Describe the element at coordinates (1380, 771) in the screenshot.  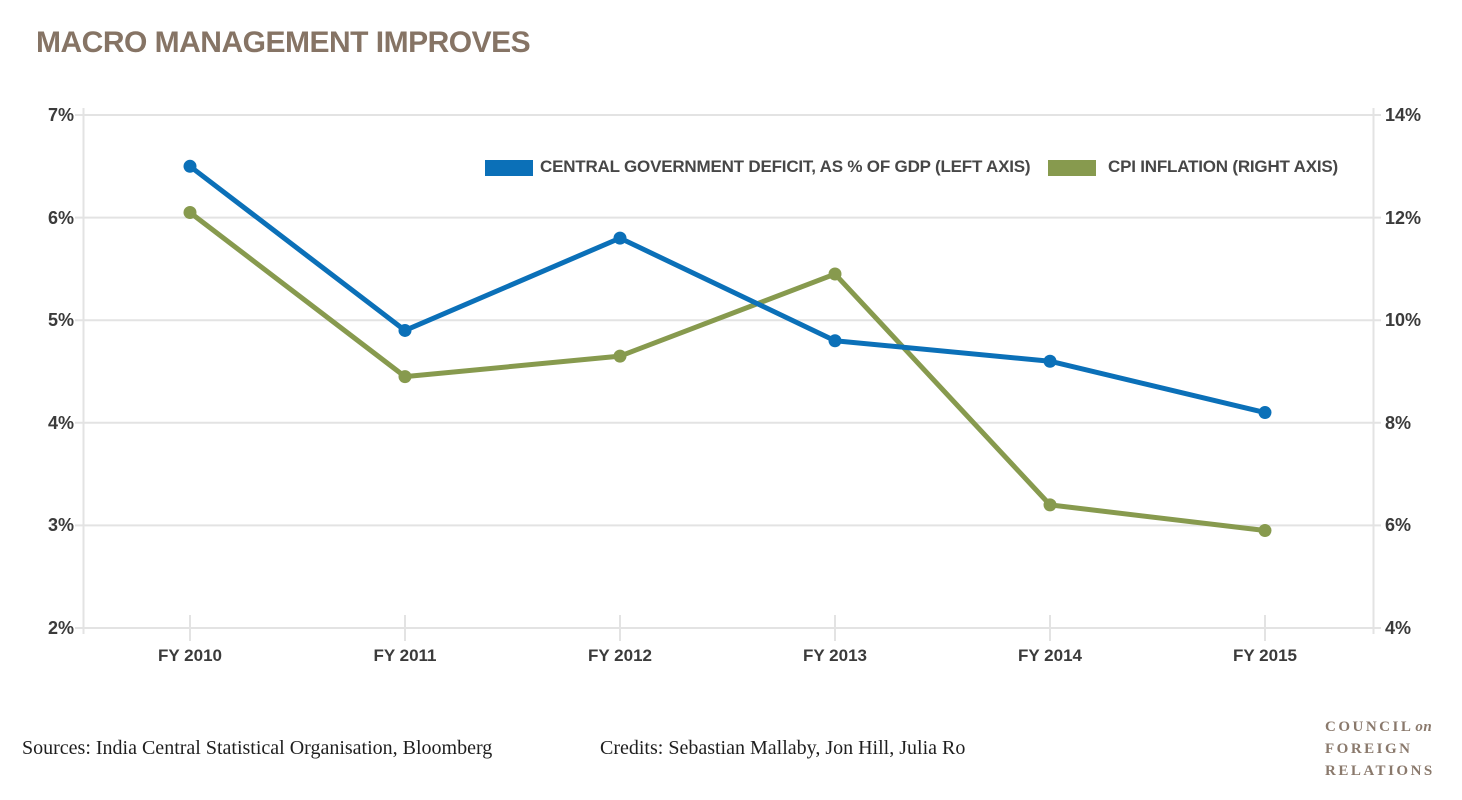
I see `logo-line-relations: RELATIONS` at that location.